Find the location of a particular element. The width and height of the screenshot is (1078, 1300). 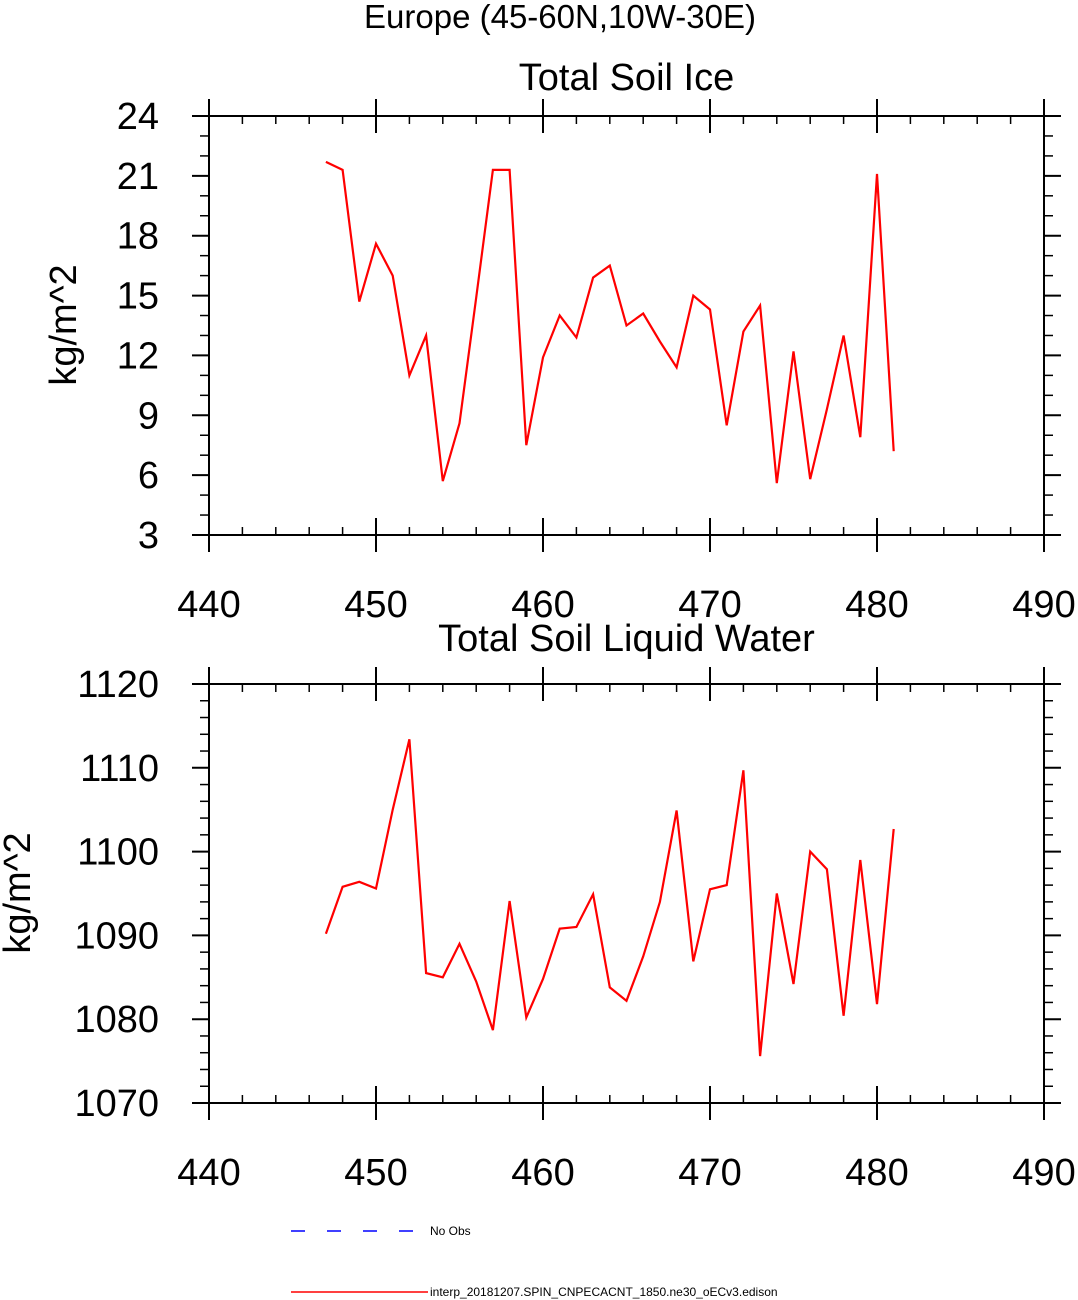

y-tick-label: 3 is located at coordinates (148, 536).